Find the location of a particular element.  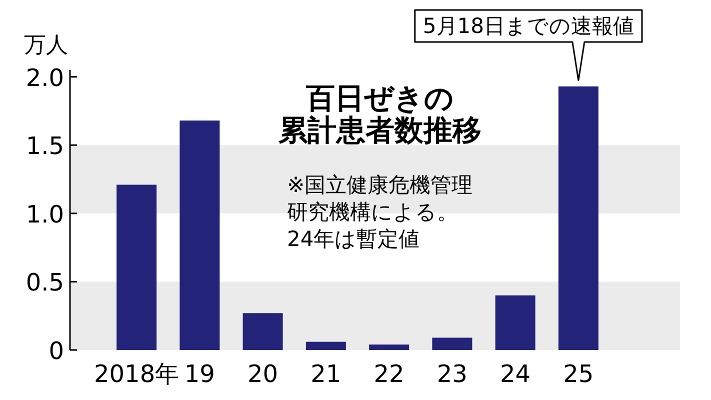

annotation: 5月18日までの速報値 is located at coordinates (528, 26).